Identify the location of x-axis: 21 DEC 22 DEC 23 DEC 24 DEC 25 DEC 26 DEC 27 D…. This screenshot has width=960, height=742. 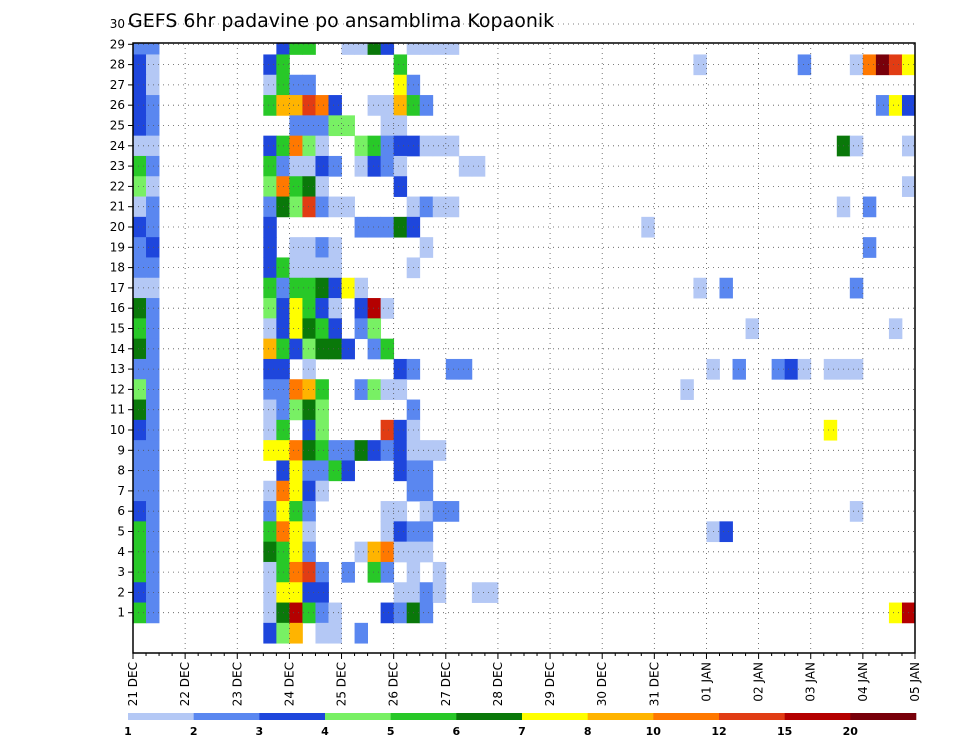
(524, 679).